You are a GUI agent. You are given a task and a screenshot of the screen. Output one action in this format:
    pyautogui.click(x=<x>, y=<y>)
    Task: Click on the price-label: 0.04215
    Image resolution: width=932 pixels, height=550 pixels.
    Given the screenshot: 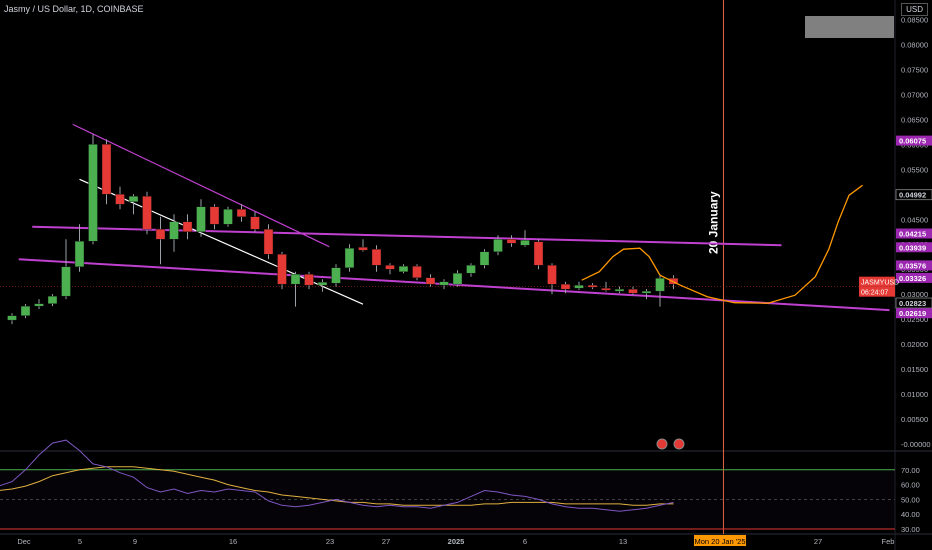 What is the action you would take?
    pyautogui.click(x=912, y=233)
    